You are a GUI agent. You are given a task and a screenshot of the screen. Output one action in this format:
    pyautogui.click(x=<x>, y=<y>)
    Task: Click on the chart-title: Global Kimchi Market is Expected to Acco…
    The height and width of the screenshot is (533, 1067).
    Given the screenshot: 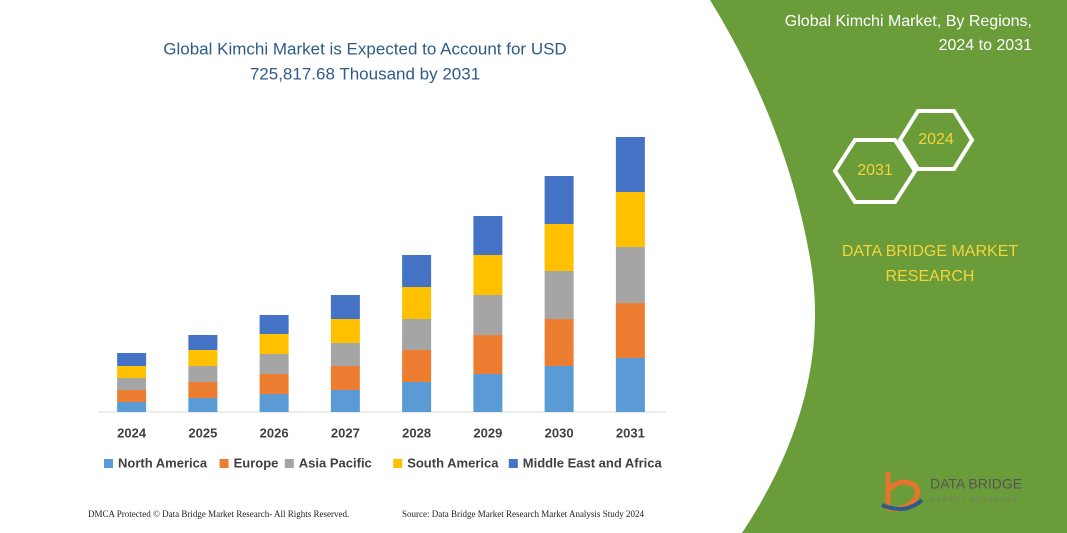 What is the action you would take?
    pyautogui.click(x=364, y=48)
    